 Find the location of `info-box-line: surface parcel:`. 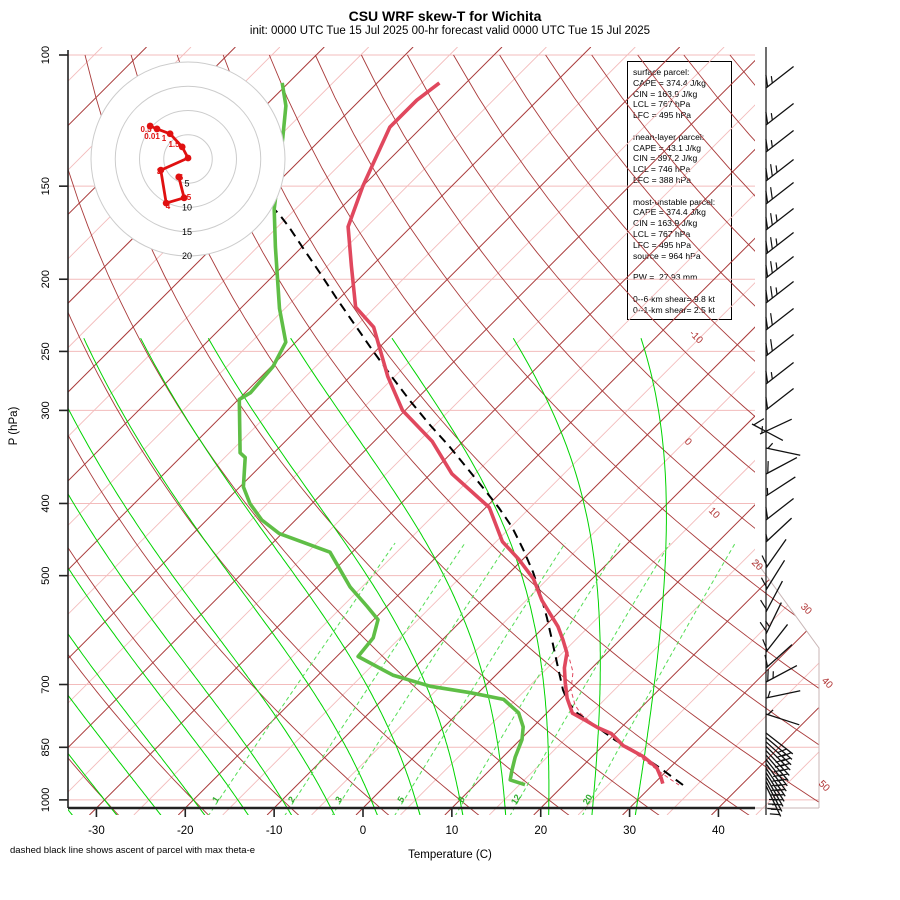

info-box-line: surface parcel: is located at coordinates (661, 72).